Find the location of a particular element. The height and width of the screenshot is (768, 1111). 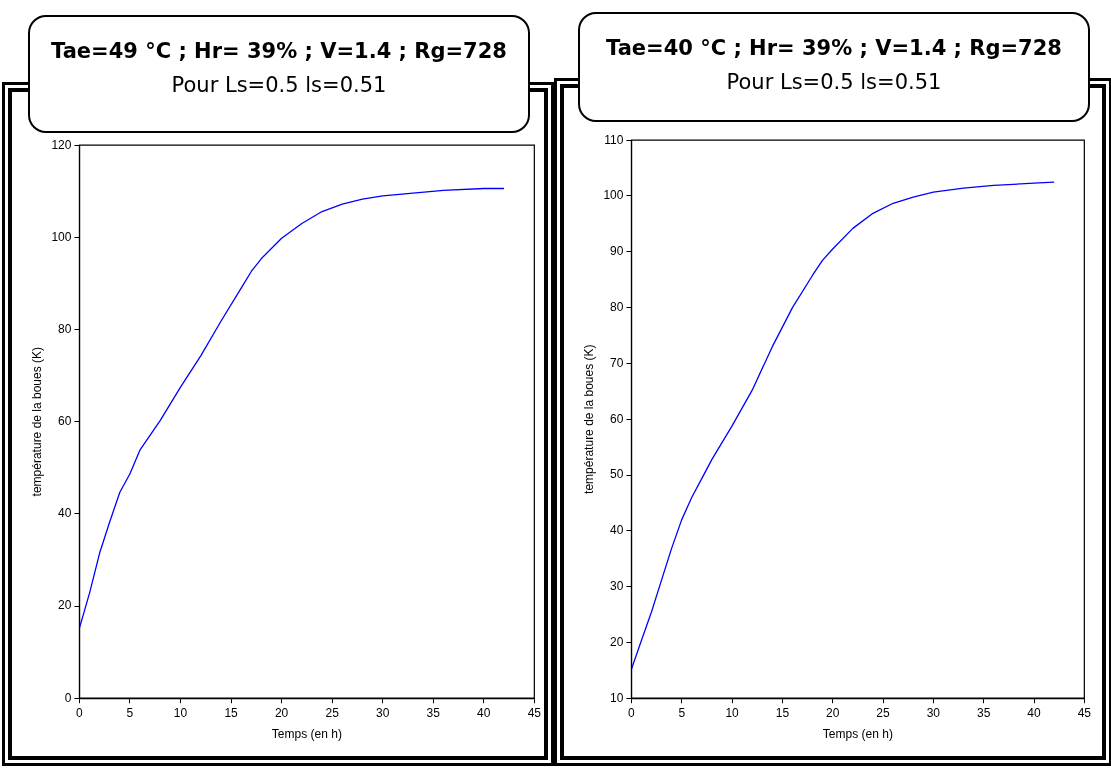

y-tick-label: 110 is located at coordinates (614, 139).